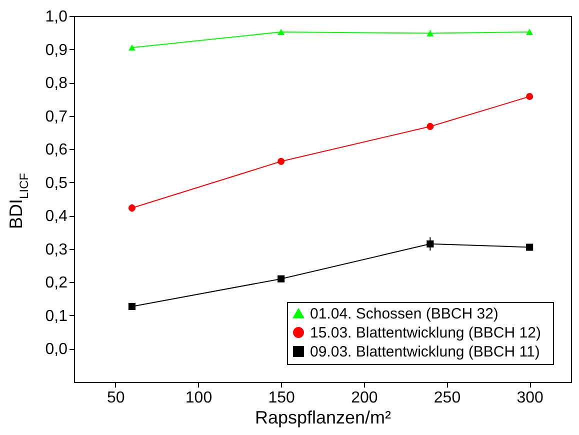 This screenshot has width=579, height=435. I want to click on y-tick-label: 0,0, so click(56, 349).